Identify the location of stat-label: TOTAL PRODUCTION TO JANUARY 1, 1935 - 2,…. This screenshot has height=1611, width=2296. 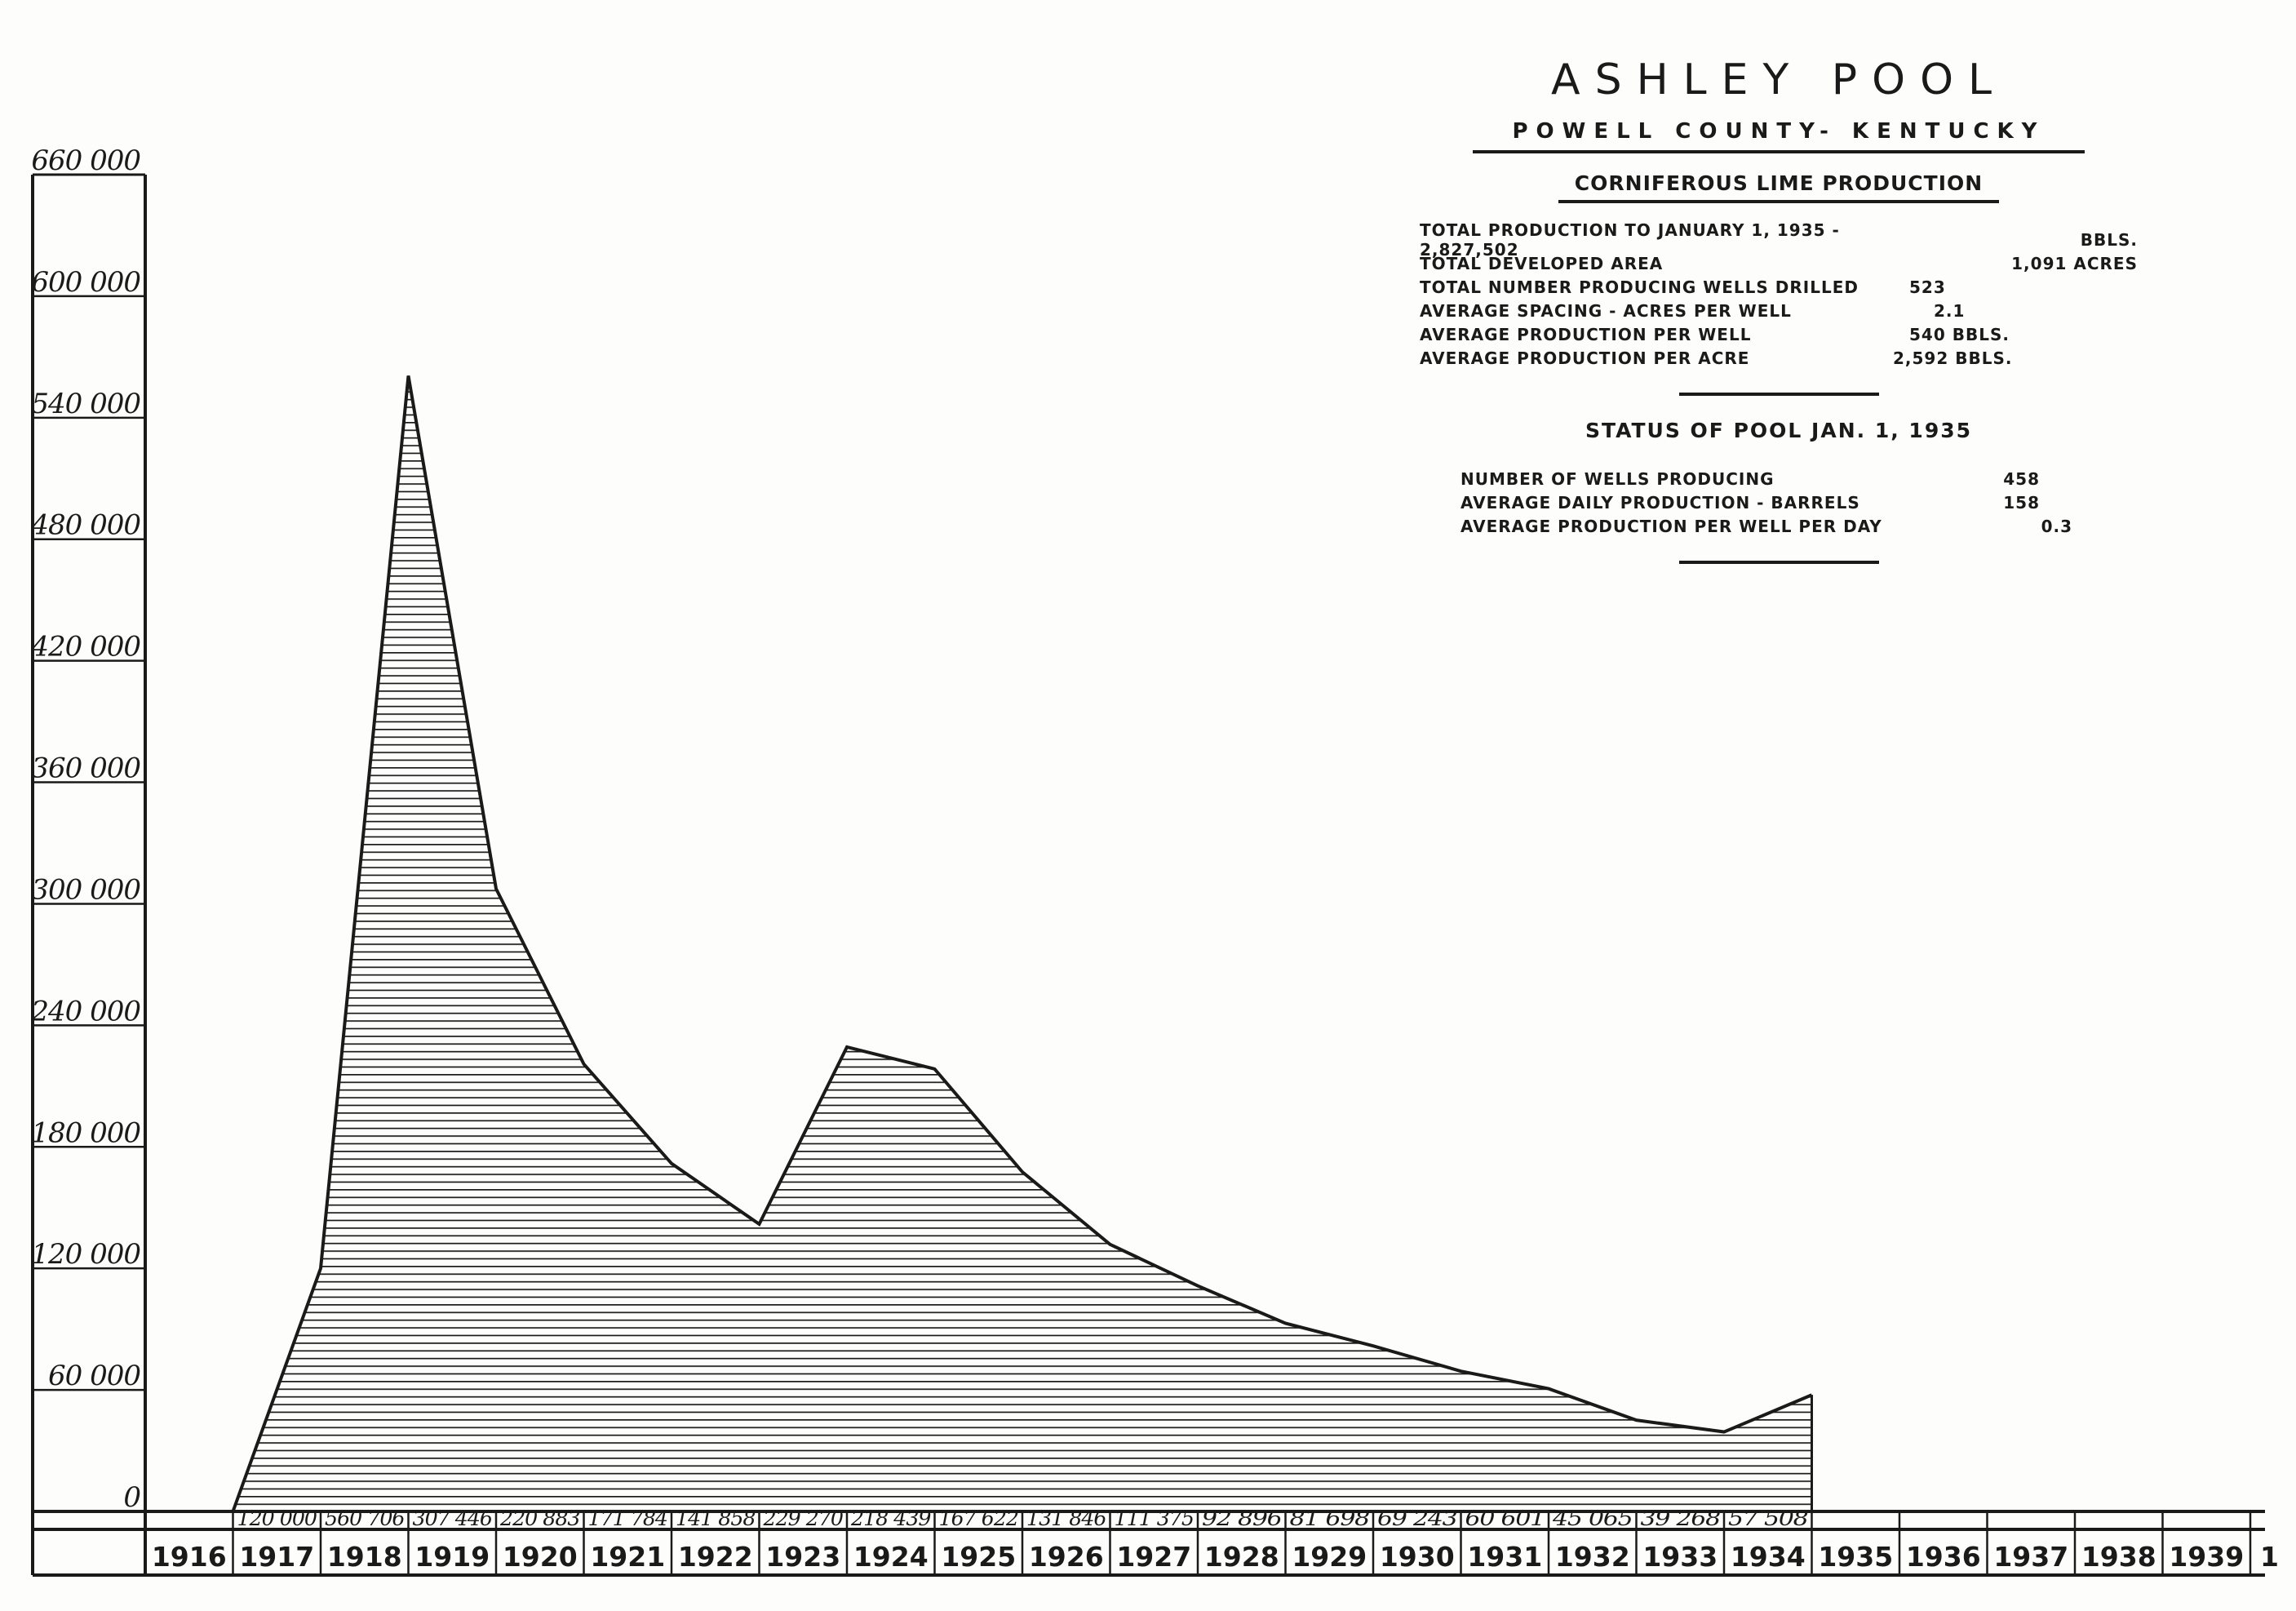
(1630, 240).